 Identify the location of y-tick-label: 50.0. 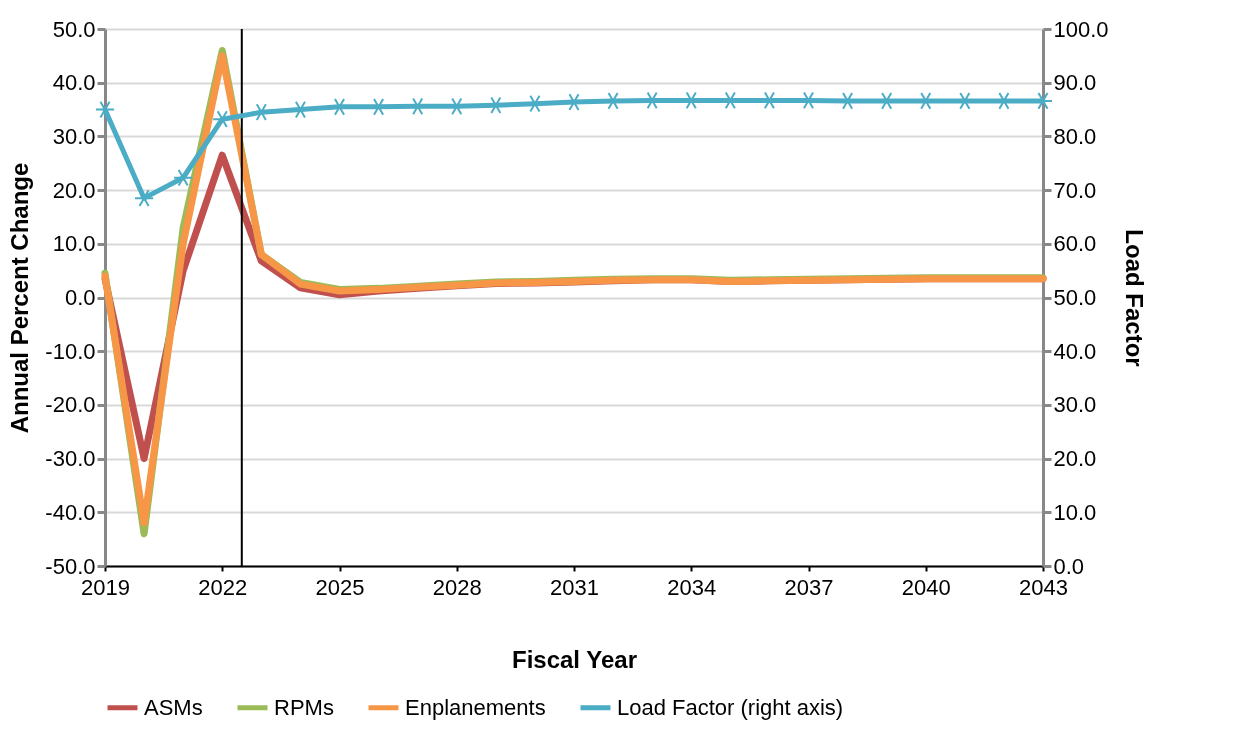
(74, 29).